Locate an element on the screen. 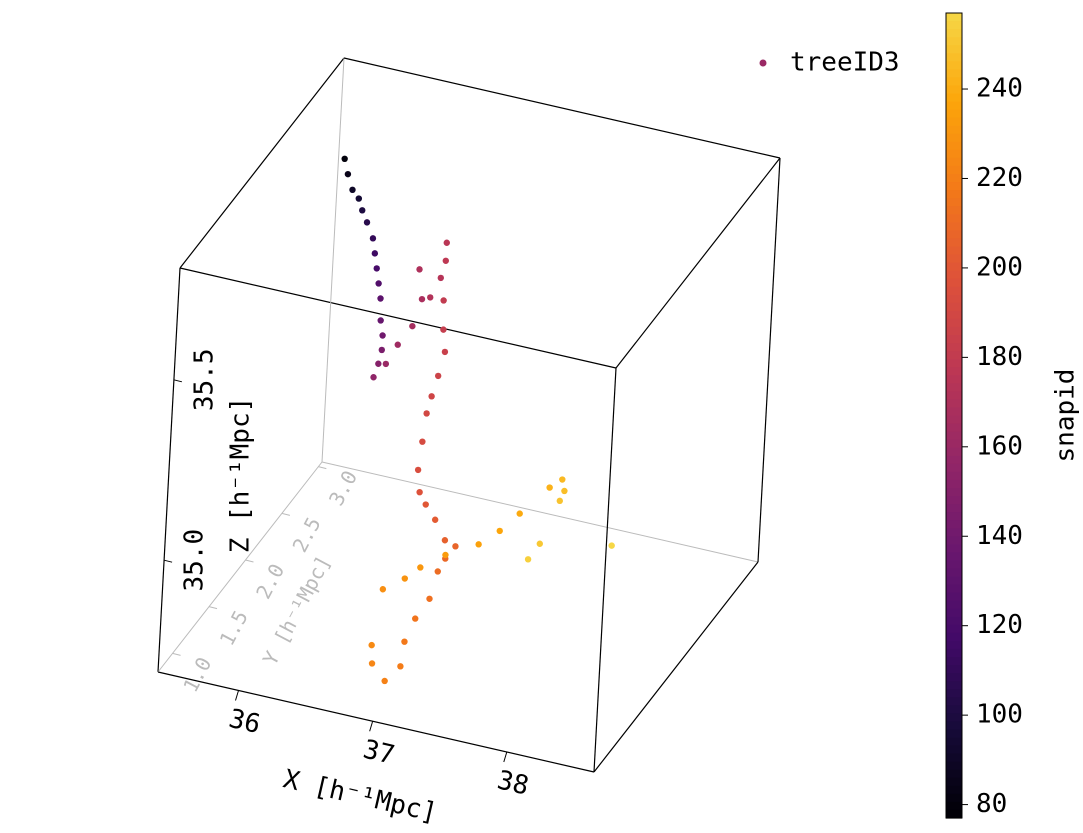 This screenshot has width=1083, height=833. x-tick-label: 37 is located at coordinates (378, 753).